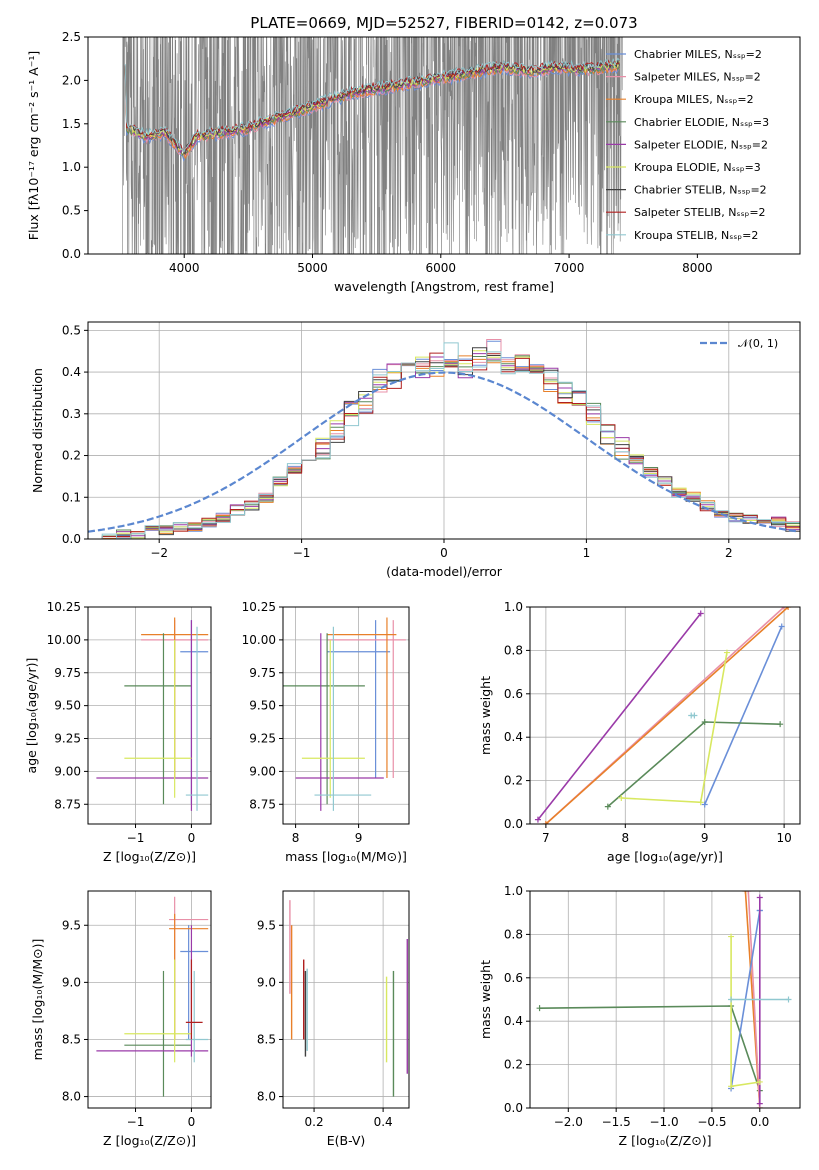 The width and height of the screenshot is (819, 1170). What do you see at coordinates (192, 1122) in the screenshot?
I see `mass-vs-Z-xtick-label: 0` at bounding box center [192, 1122].